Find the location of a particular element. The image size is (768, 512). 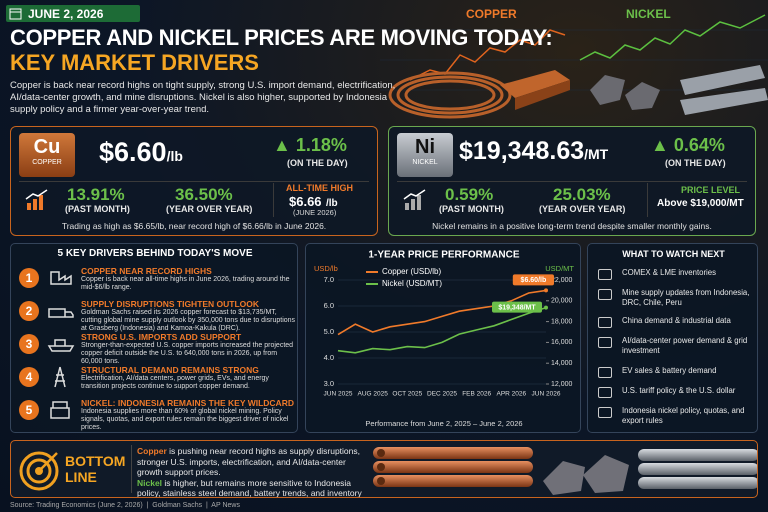

y-tick-label: 7.0 is located at coordinates (329, 279).